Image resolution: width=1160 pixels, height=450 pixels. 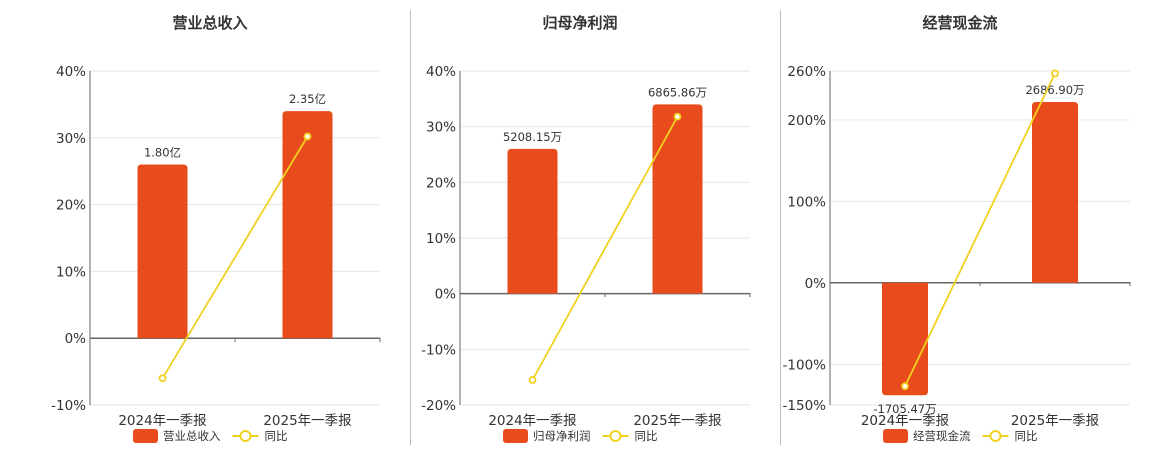 I want to click on bar-data-label: 1.80亿, so click(x=162, y=153).